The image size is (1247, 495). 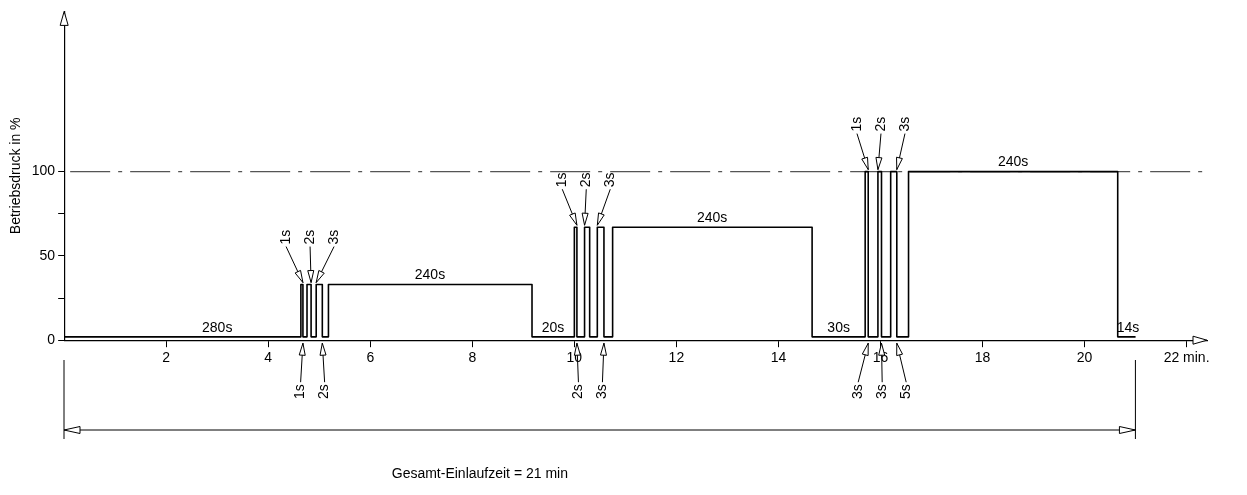 What do you see at coordinates (51, 339) in the screenshot?
I see `y-tick-label: 0` at bounding box center [51, 339].